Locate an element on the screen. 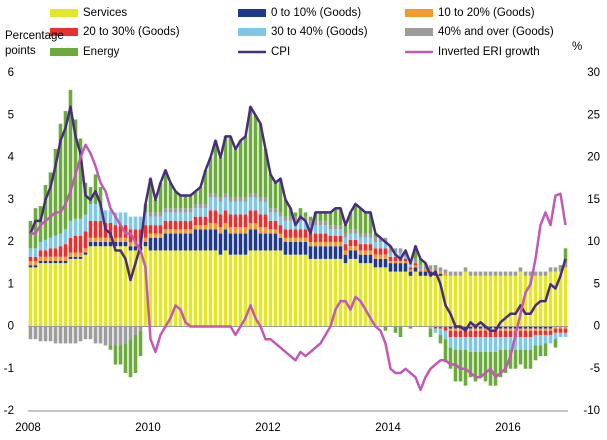 The width and height of the screenshot is (607, 440). legend-swatch is located at coordinates (64, 32).